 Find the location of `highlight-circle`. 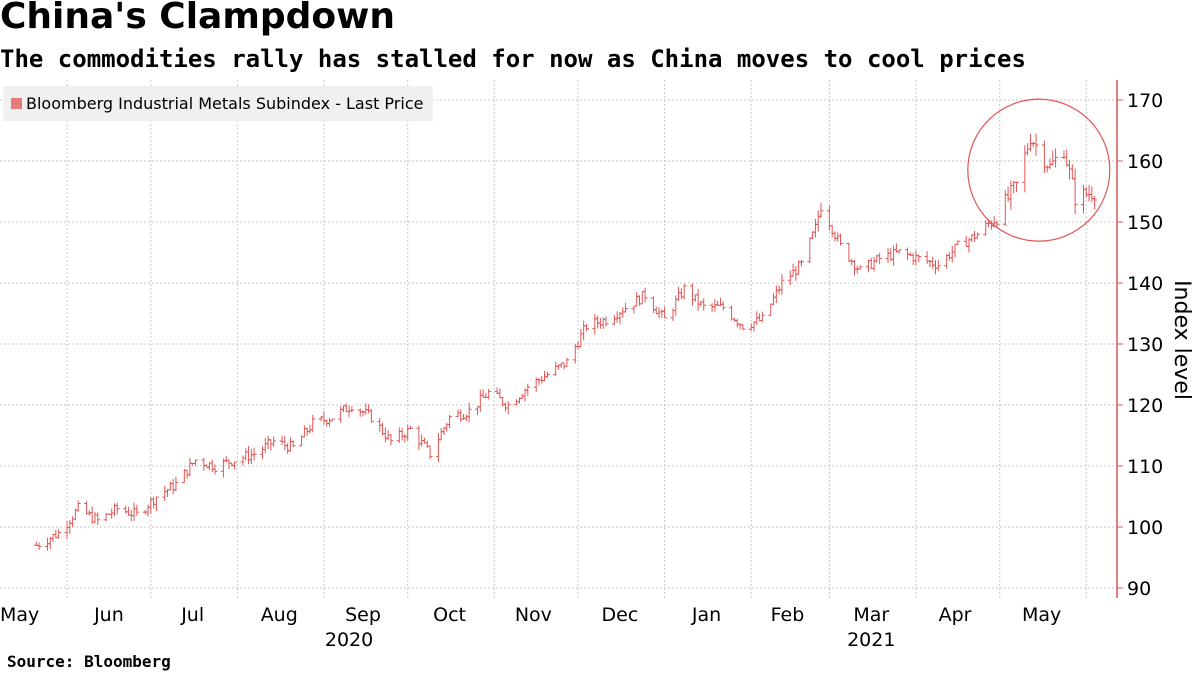

highlight-circle is located at coordinates (1039, 170).